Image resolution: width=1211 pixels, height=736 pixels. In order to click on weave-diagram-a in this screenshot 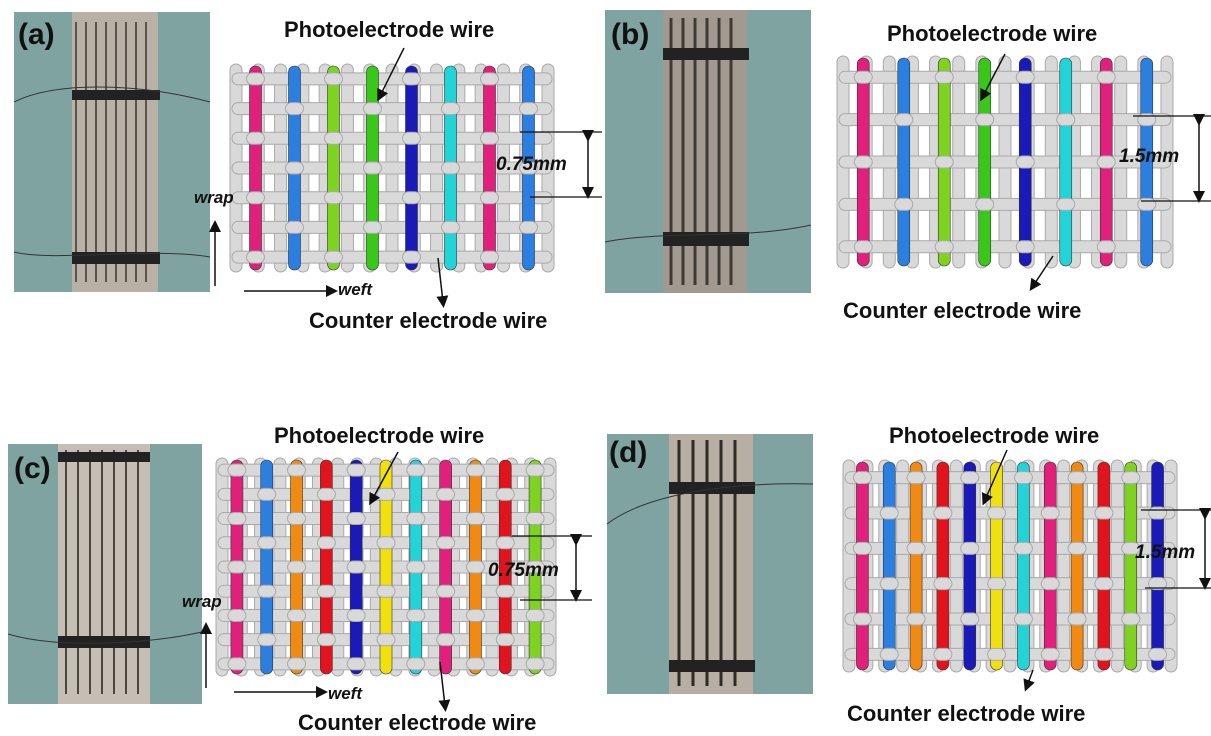, I will do `click(392, 168)`.